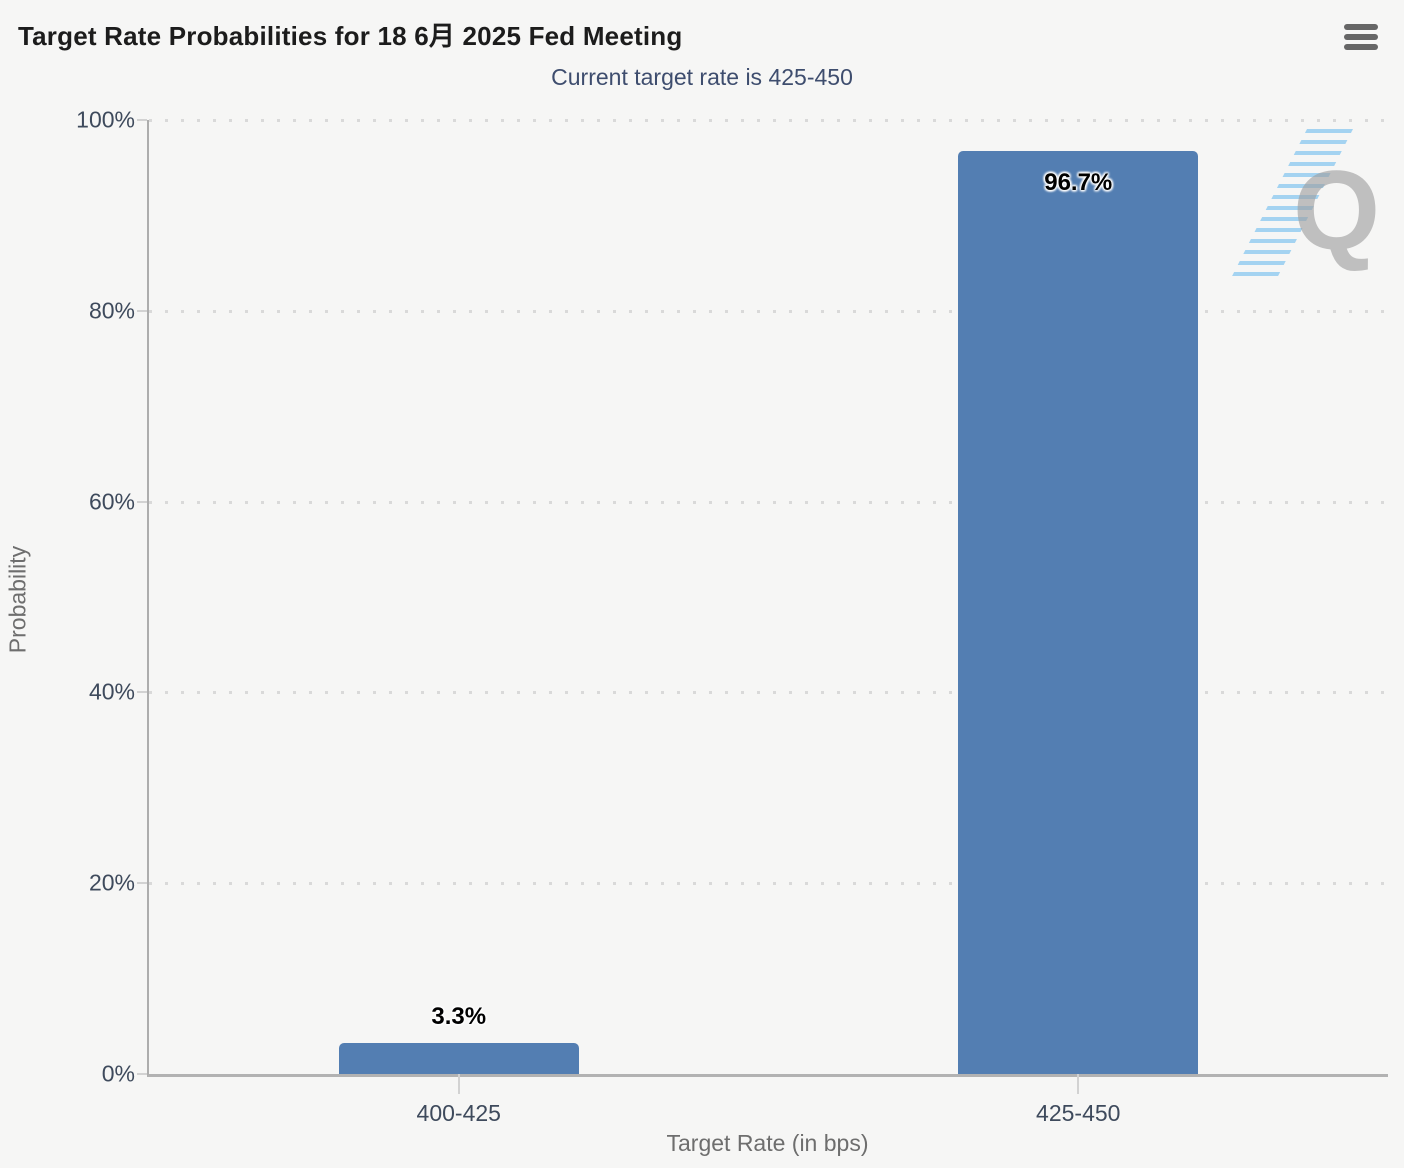 The image size is (1404, 1168). I want to click on chart-subtitle: Current target rate is 425-450, so click(702, 77).